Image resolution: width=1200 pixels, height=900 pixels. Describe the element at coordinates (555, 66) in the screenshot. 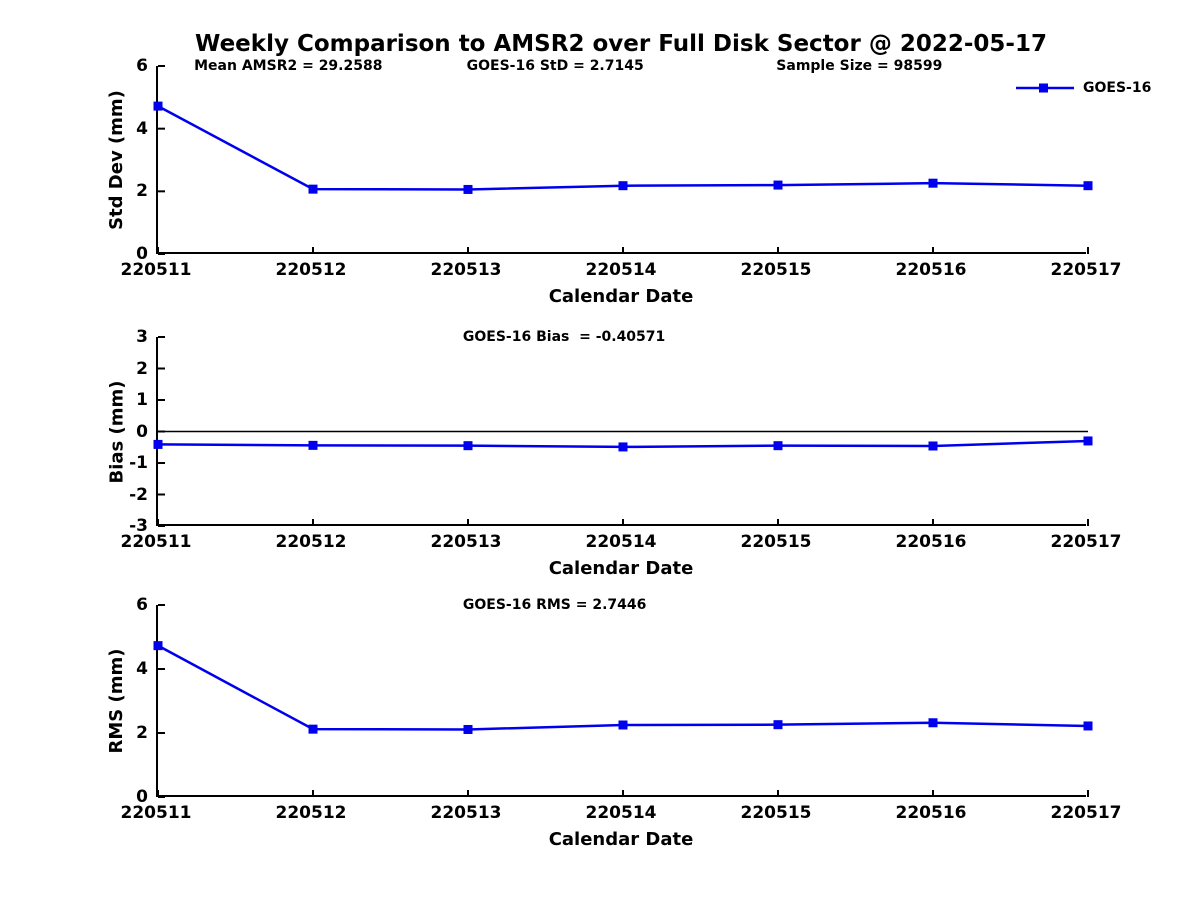

I see `subplot-annotation: GOES-16 StD = 2.7145` at that location.